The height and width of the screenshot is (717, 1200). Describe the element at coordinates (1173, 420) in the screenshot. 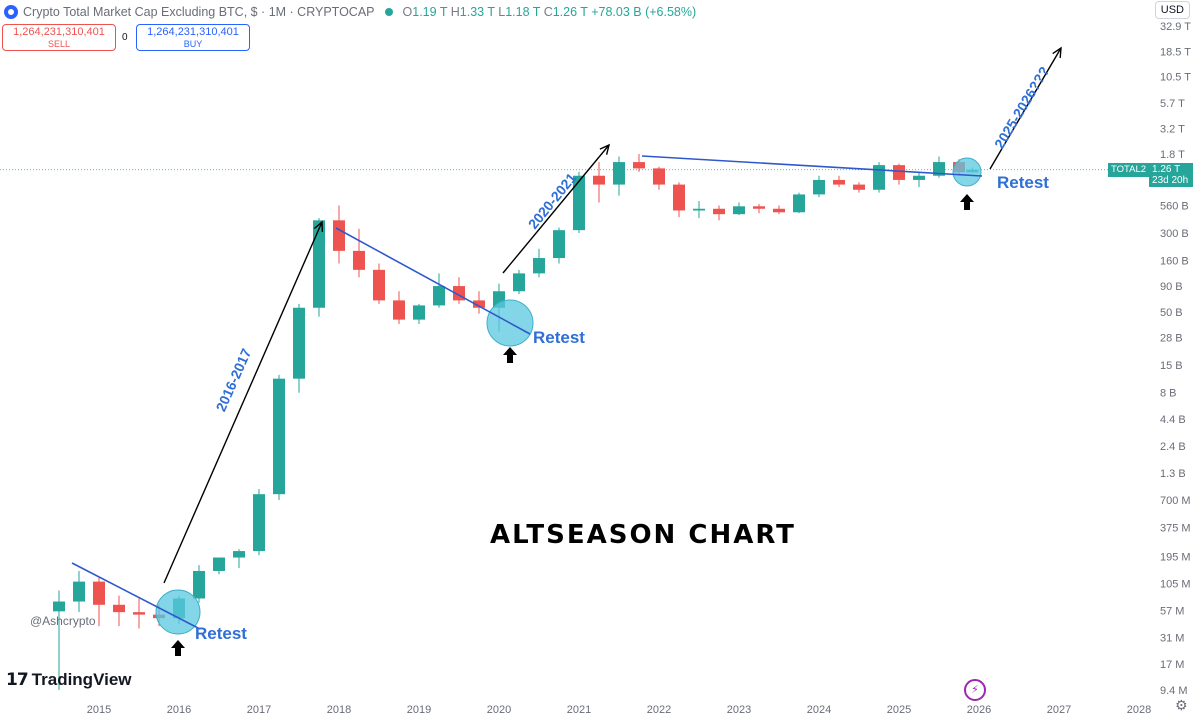

I see `y-tick-label: 4.4 B` at that location.